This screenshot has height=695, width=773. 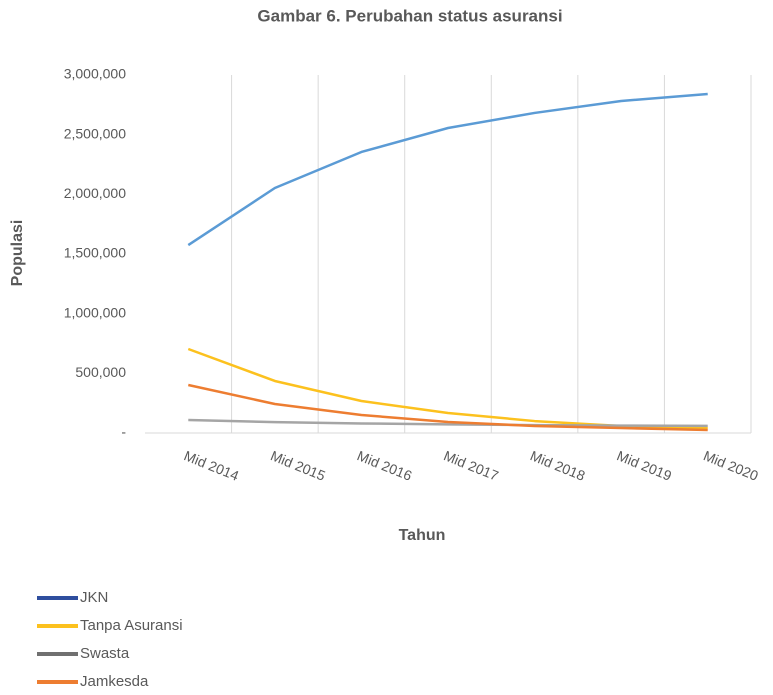 I want to click on y-tick-label: 500,000, so click(x=100, y=372).